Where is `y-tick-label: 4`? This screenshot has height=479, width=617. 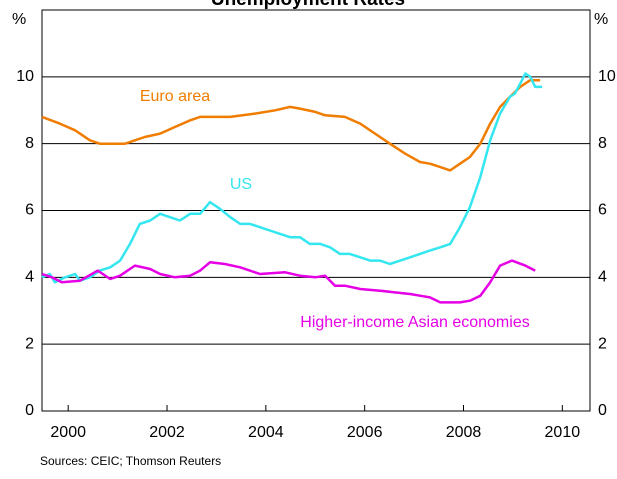
y-tick-label: 4 is located at coordinates (29, 277).